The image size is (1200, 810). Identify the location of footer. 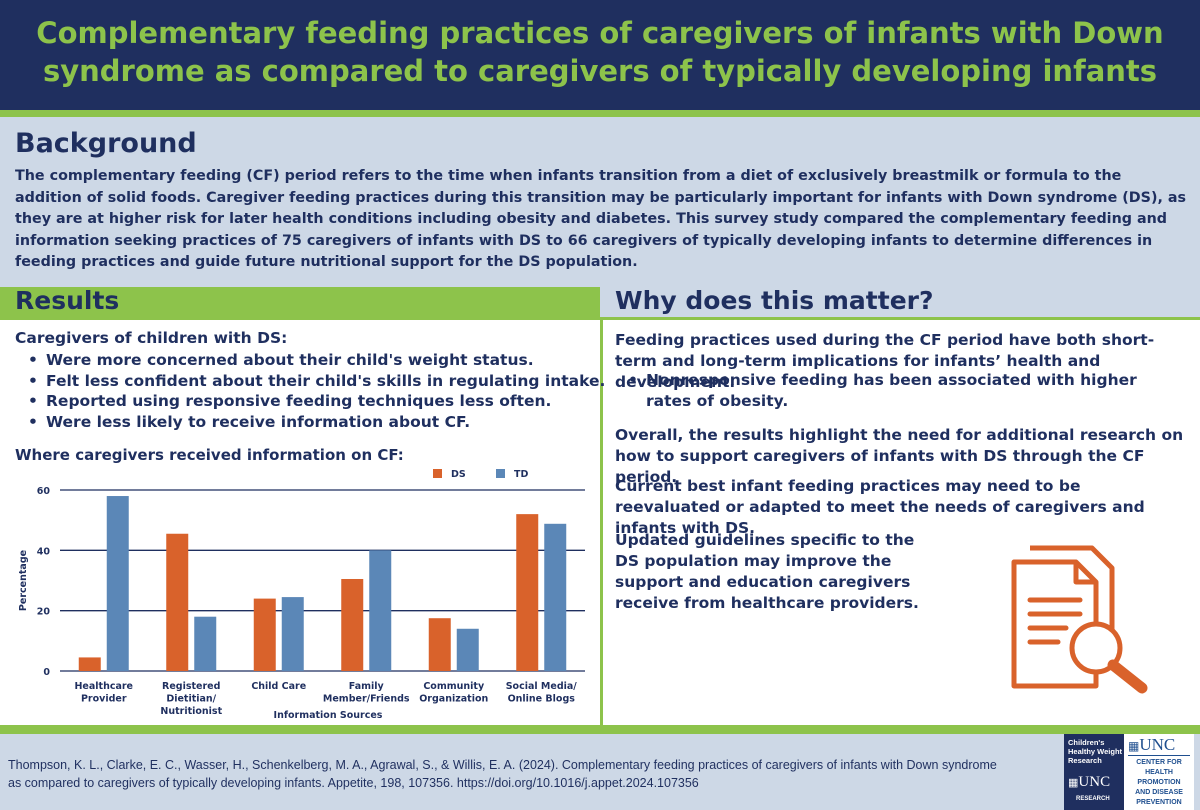
(600, 772).